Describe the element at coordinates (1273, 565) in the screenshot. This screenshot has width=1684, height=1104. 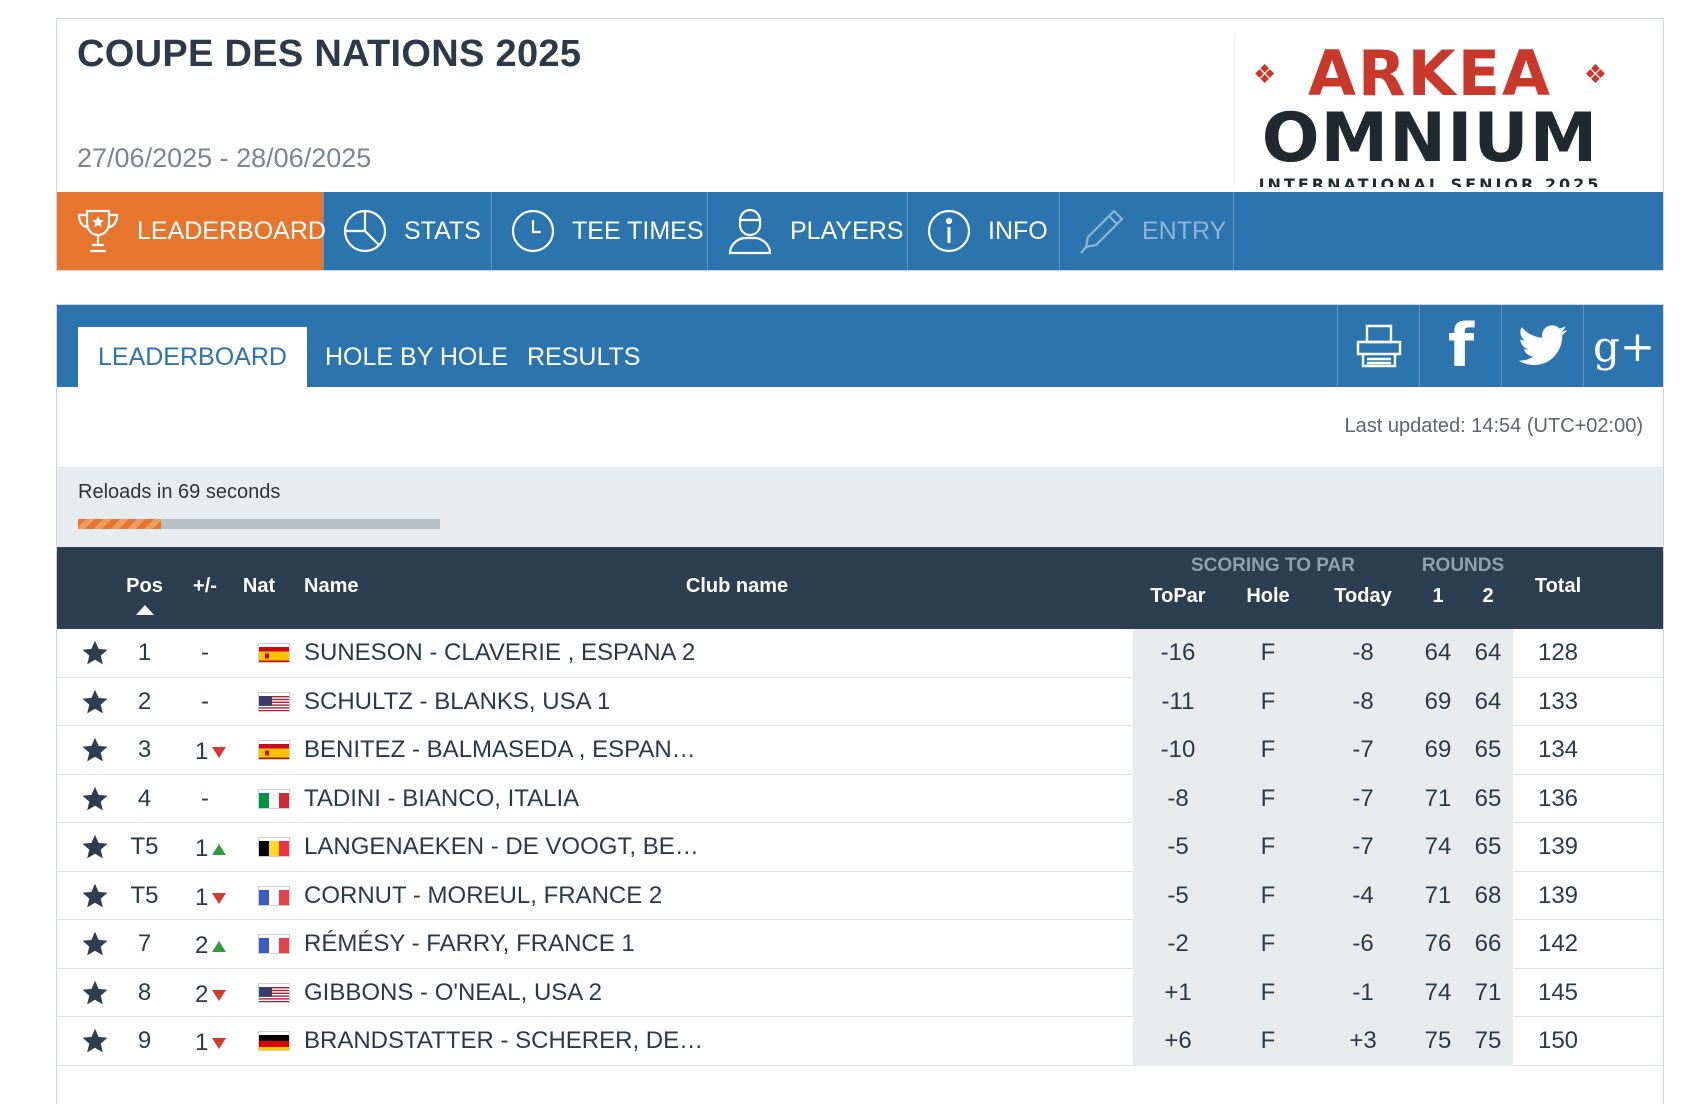
I see `group-scoring-to-par: SCORING TO PAR` at that location.